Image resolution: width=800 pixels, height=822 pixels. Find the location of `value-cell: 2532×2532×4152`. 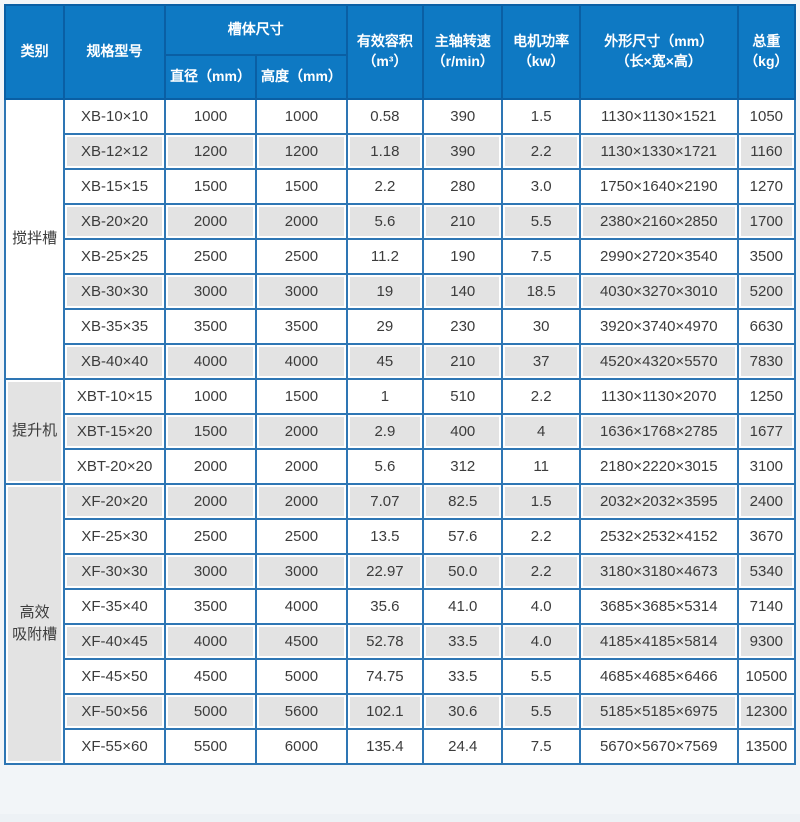

value-cell: 2532×2532×4152 is located at coordinates (658, 536).